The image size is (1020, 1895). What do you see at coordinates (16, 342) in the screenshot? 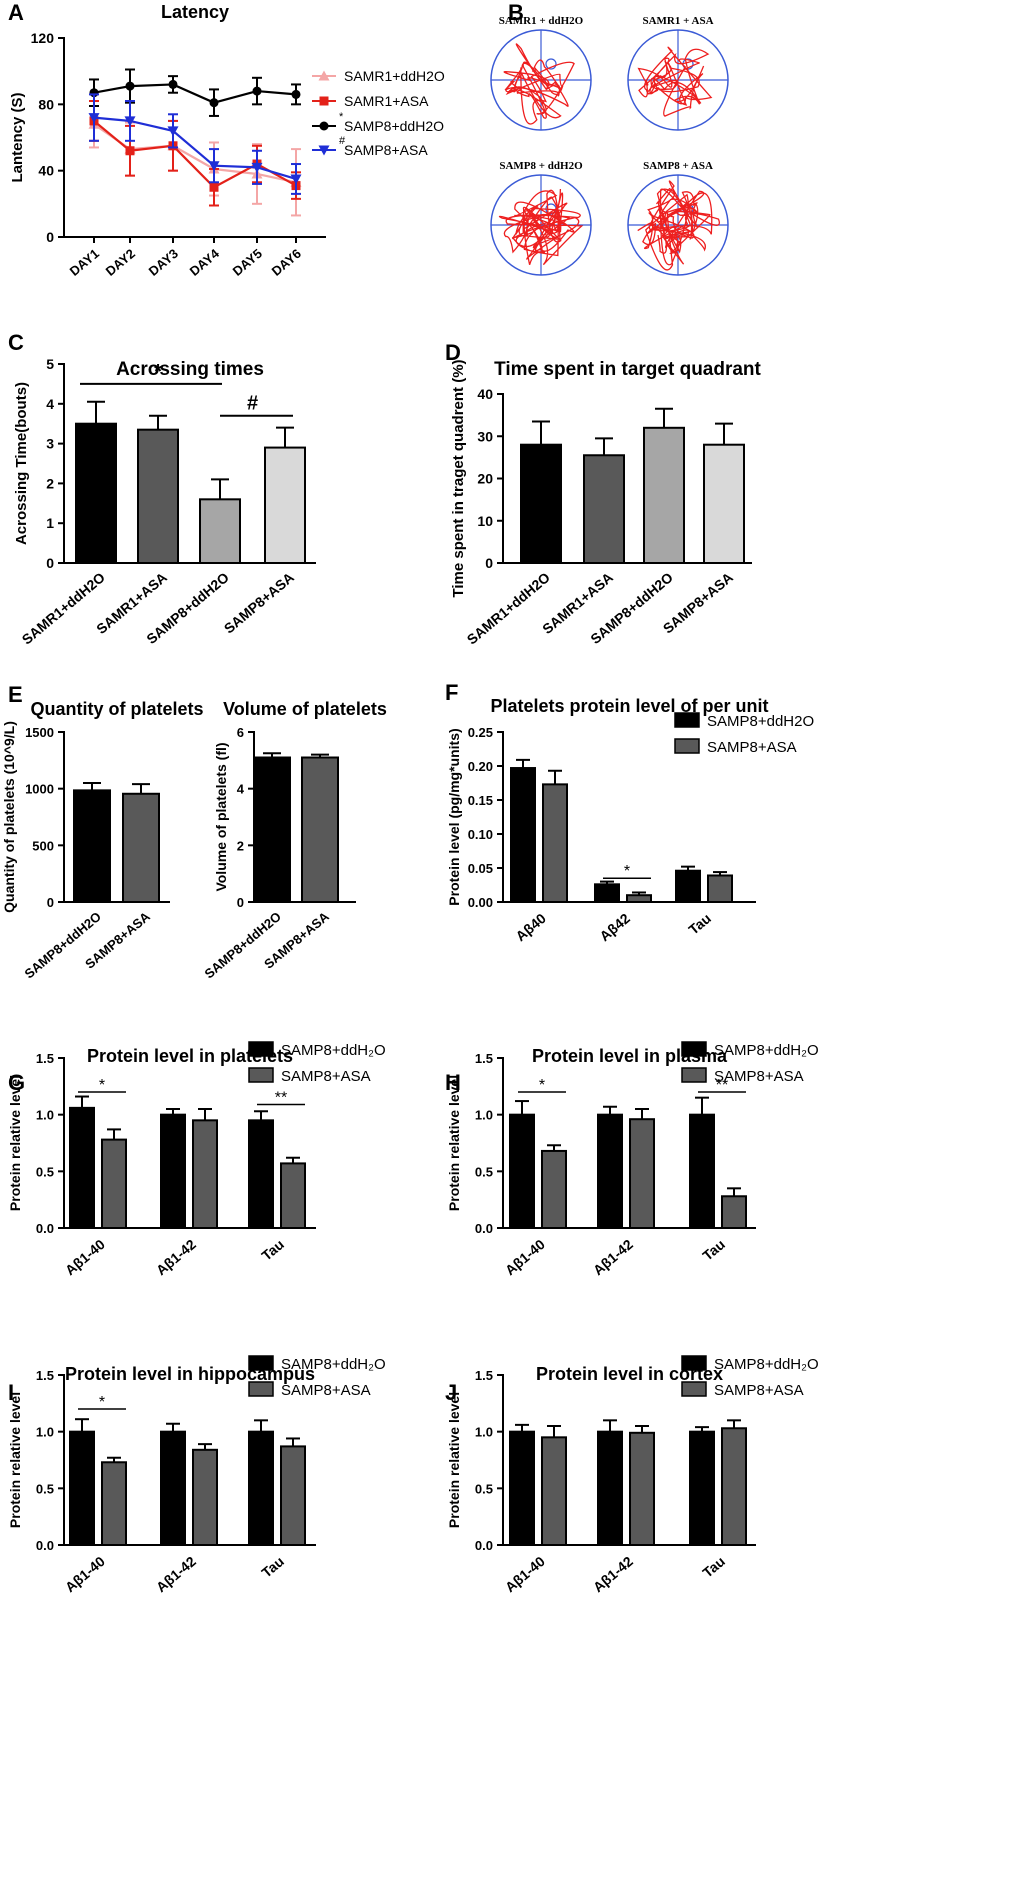
I see `panel-letter: C` at bounding box center [16, 342].